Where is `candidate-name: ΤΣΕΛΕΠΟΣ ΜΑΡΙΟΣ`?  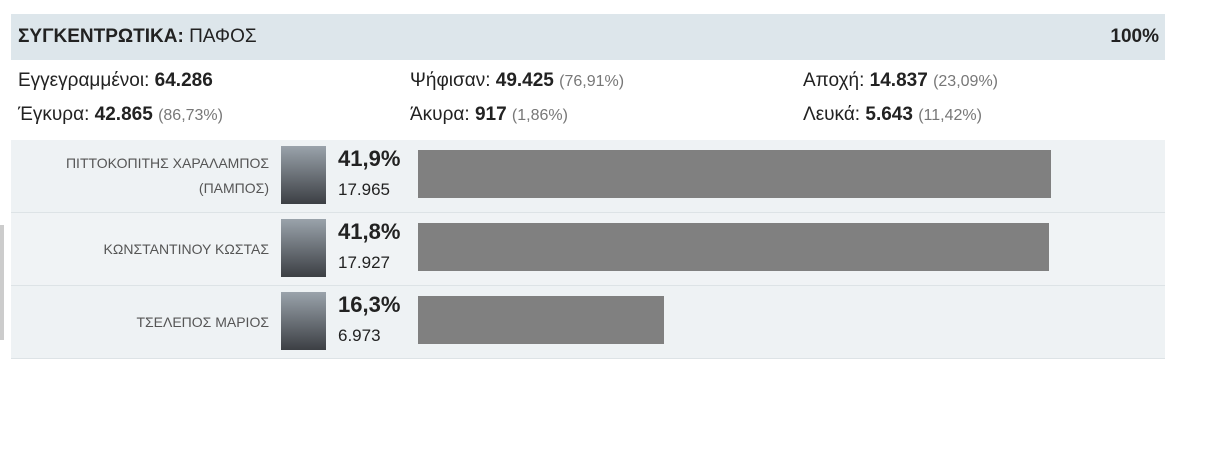
candidate-name: ΤΣΕΛΕΠΟΣ ΜΑΡΙΟΣ is located at coordinates (202, 321).